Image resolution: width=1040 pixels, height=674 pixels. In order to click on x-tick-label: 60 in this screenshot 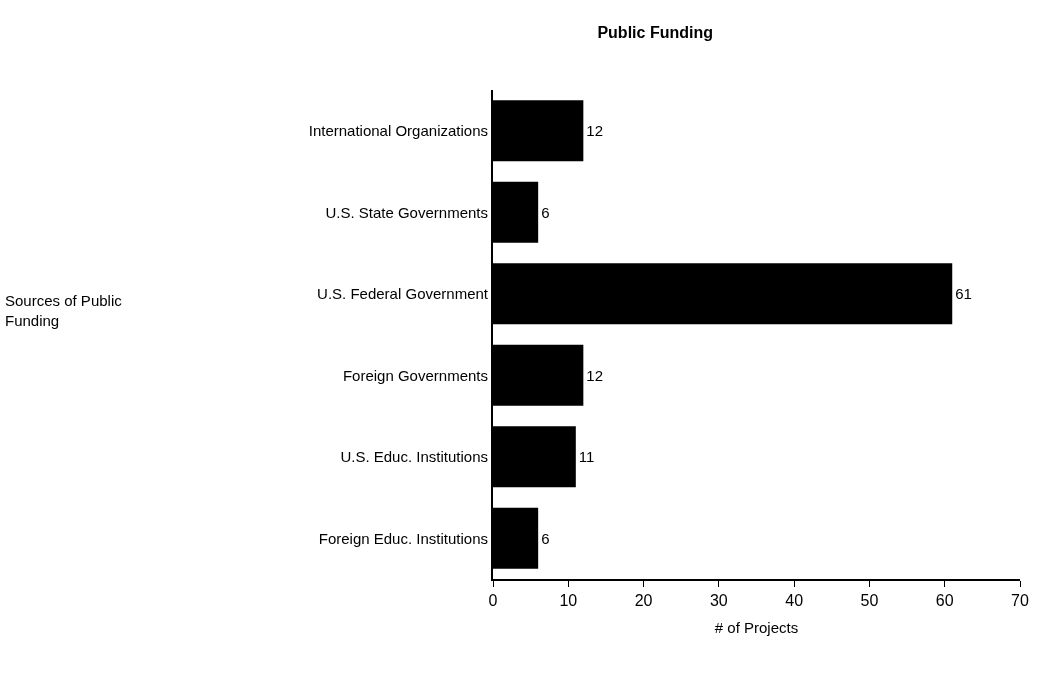, I will do `click(944, 601)`.